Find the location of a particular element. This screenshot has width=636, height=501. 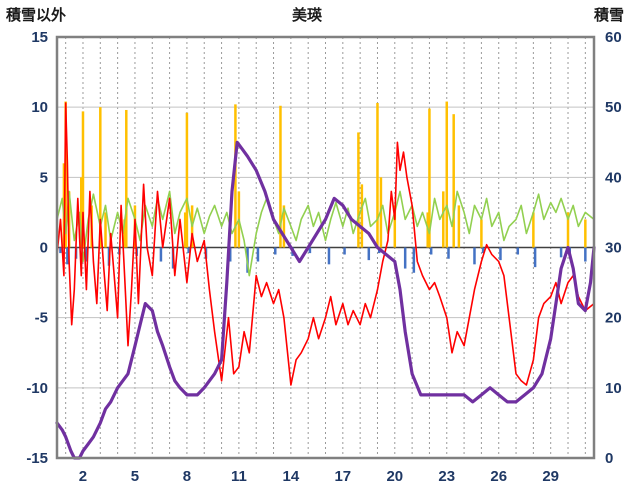

left-axis-title: 積雪以外 is located at coordinates (35, 15).